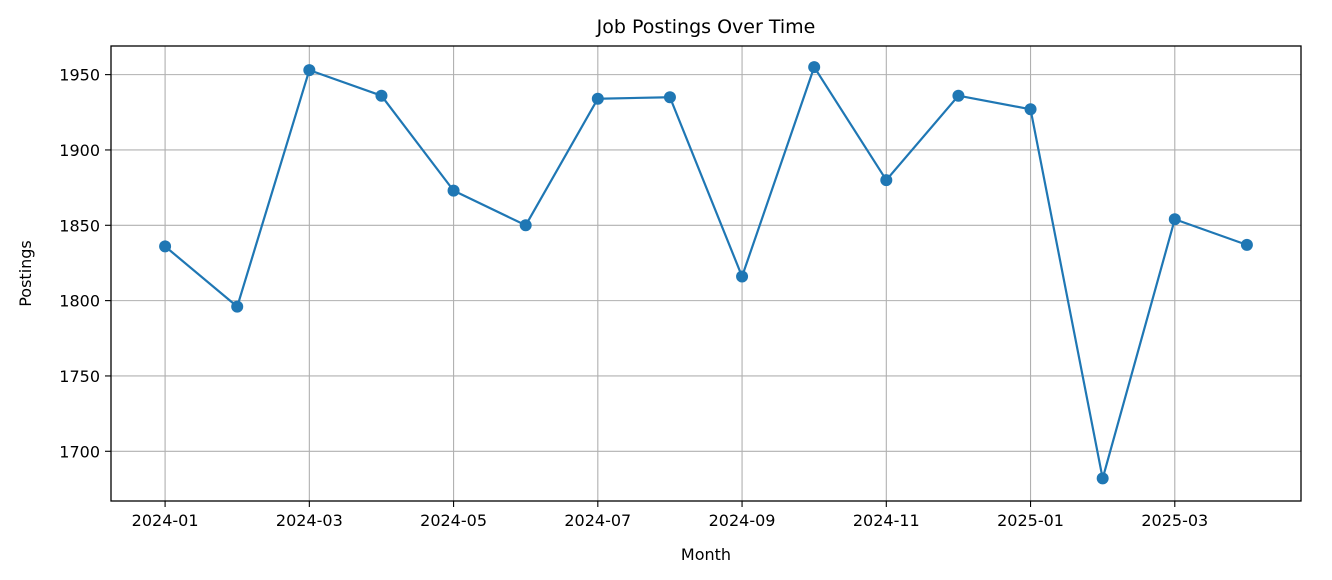  Describe the element at coordinates (597, 520) in the screenshot. I see `x-tick-label: 2024-07` at that location.